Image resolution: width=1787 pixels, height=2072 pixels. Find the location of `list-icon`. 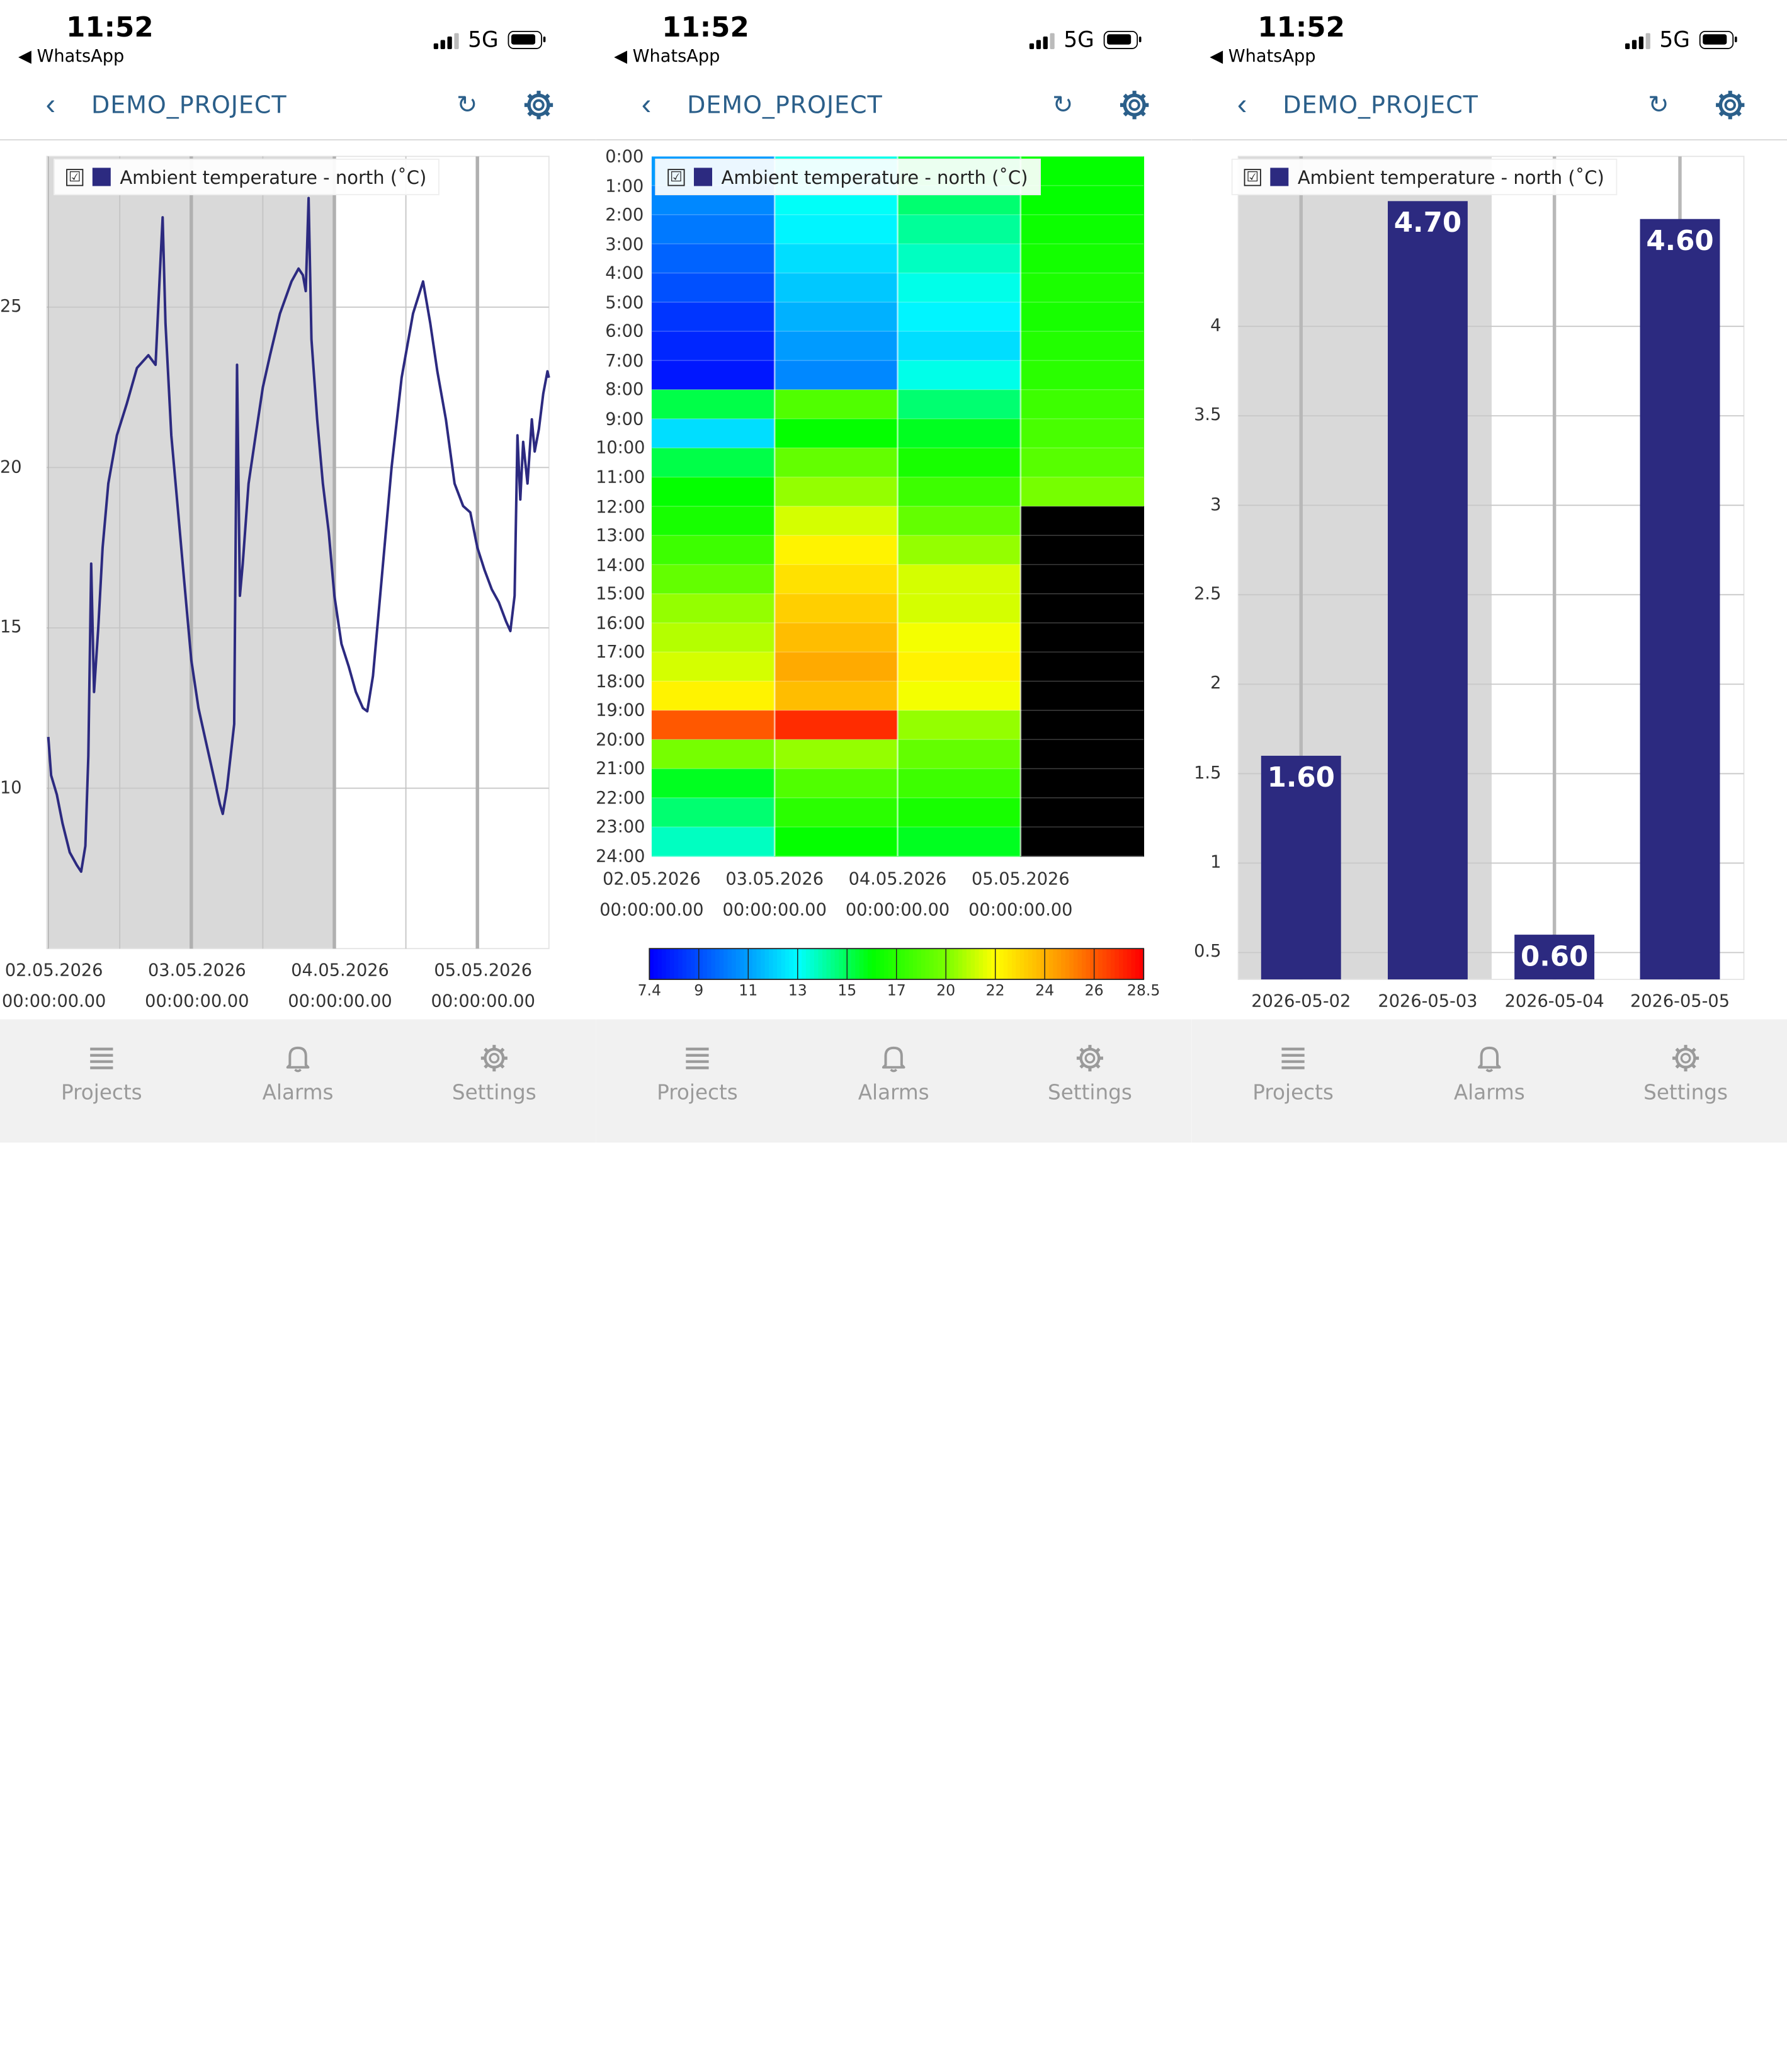

list-icon is located at coordinates (697, 1058).